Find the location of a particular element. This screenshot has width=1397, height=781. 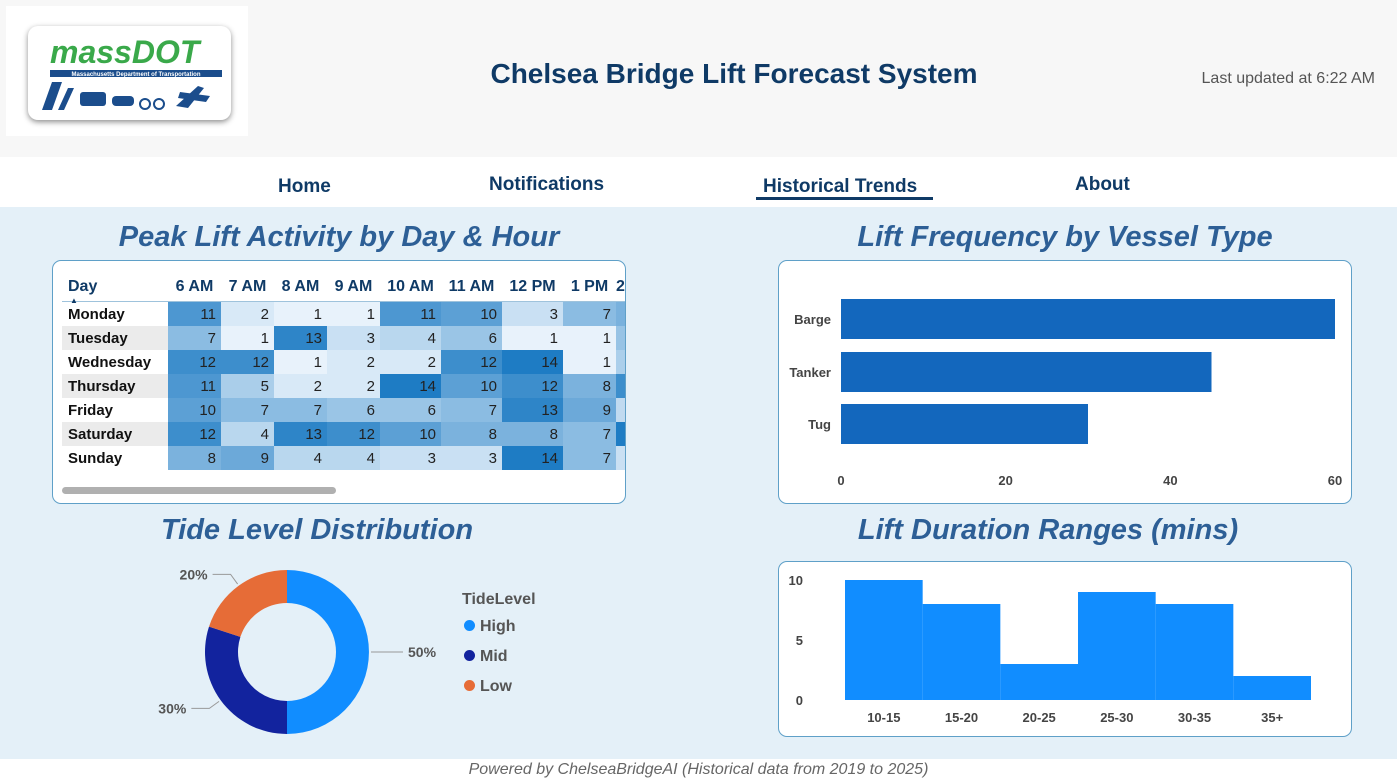

sort-ascending-icon: ▲ is located at coordinates (74, 300).